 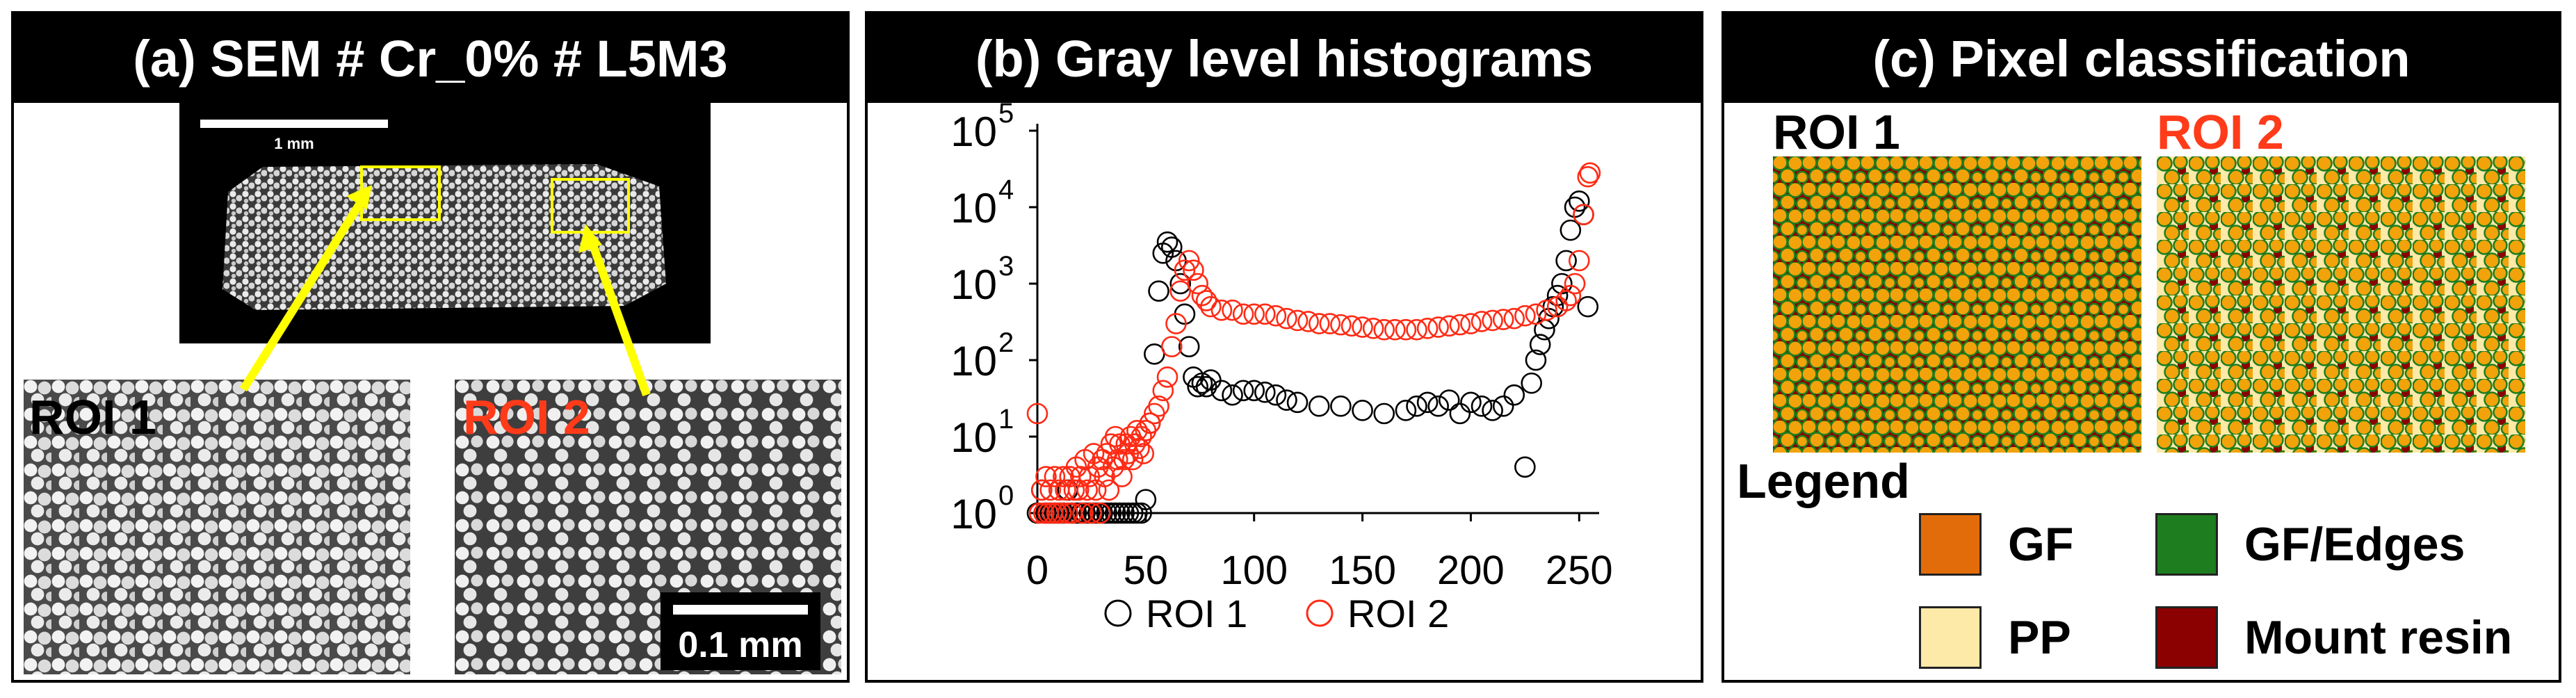 I want to click on roi2-arrow, so click(x=619, y=319).